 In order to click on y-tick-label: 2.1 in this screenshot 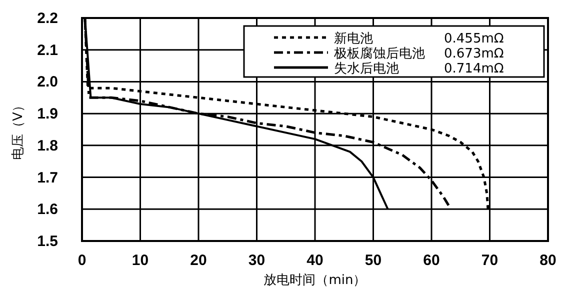, I will do `click(47, 50)`.